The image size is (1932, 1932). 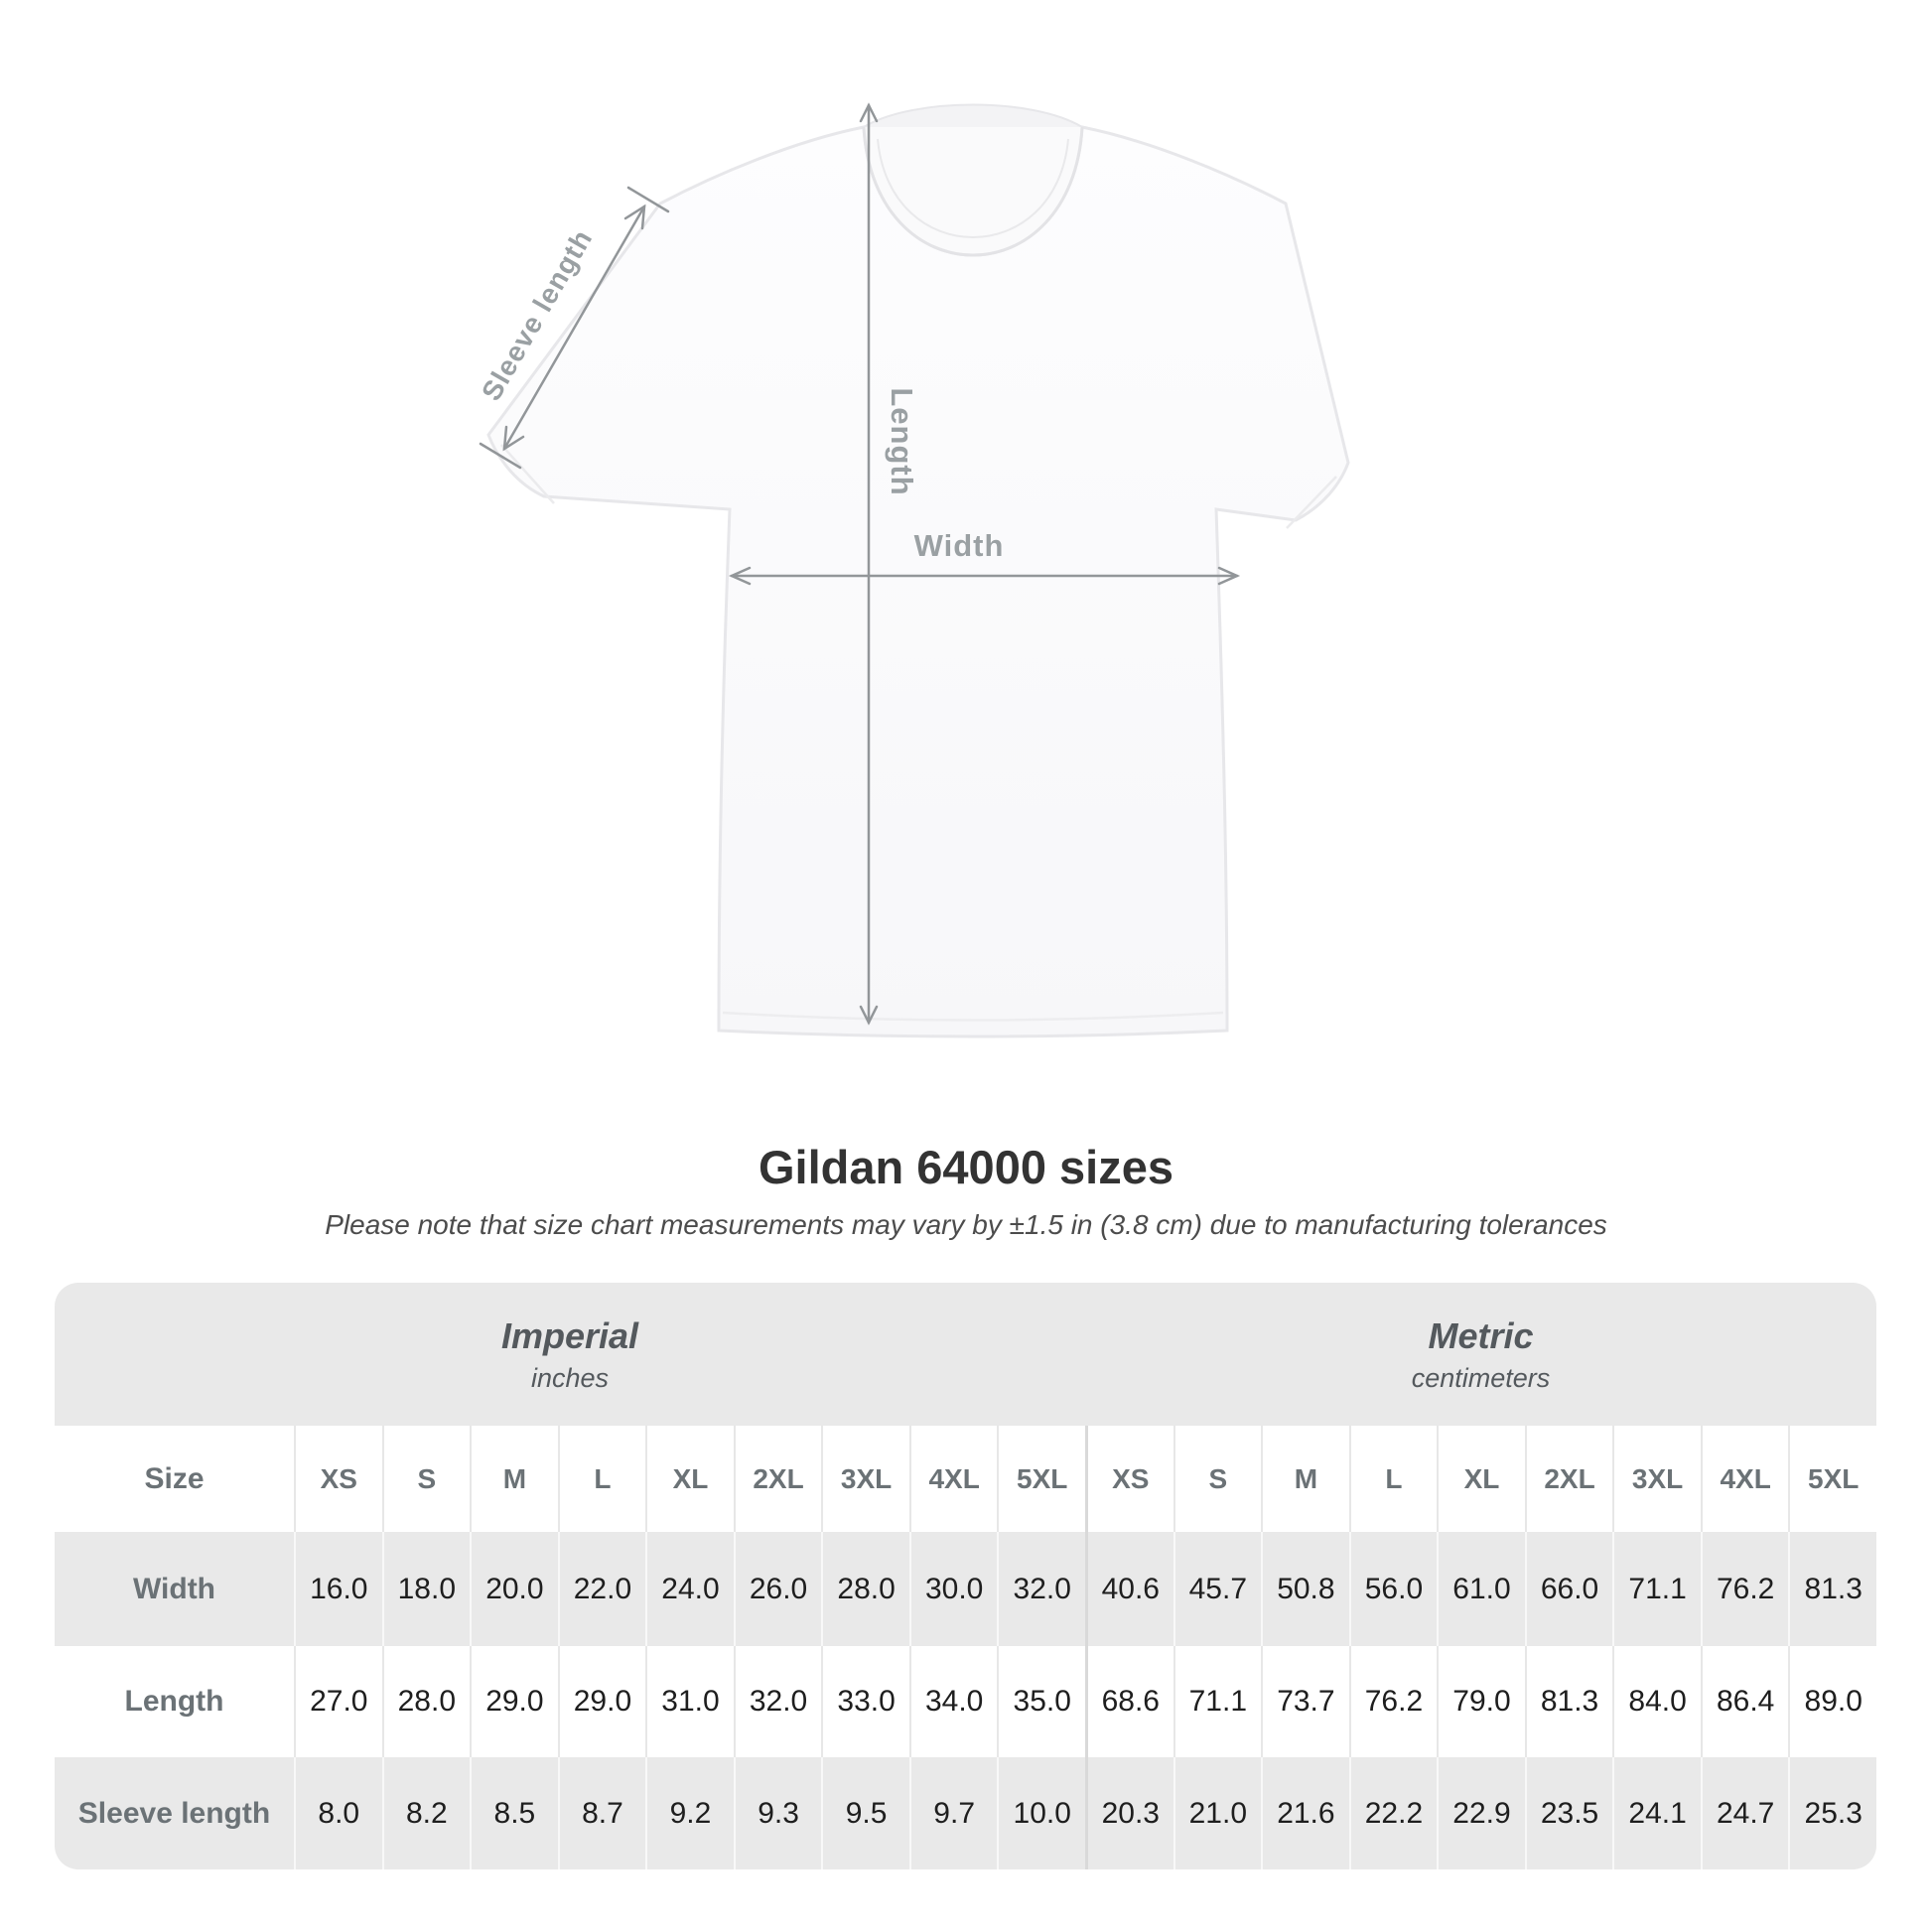 I want to click on value-cell: 89.0, so click(x=1832, y=1701).